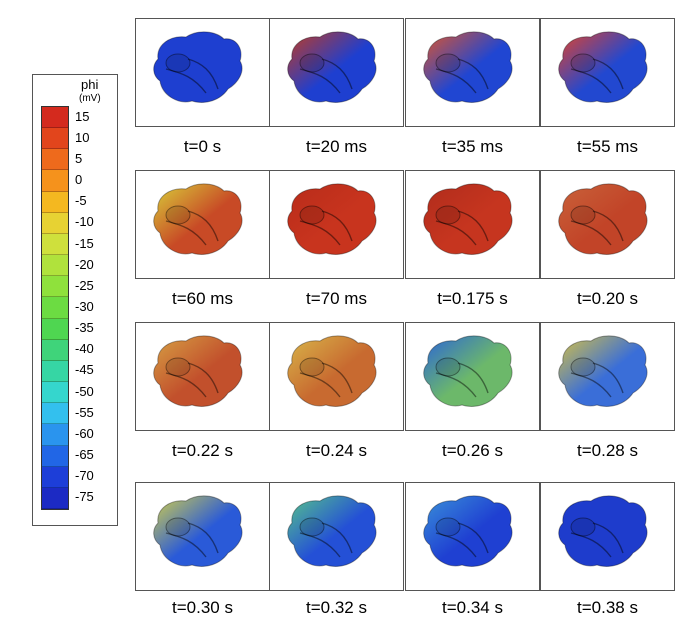 The image size is (700, 627). Describe the element at coordinates (472, 450) in the screenshot. I see `time-caption: t=0.26 s` at that location.